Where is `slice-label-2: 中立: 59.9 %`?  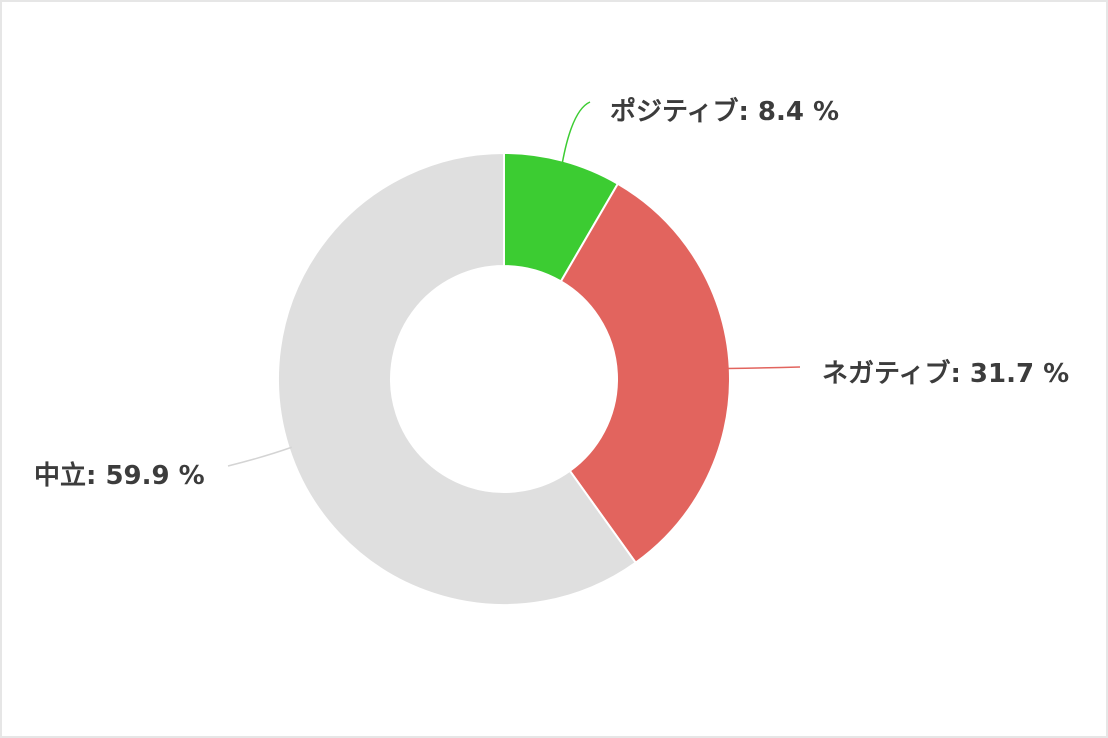
slice-label-2: 中立: 59.9 % is located at coordinates (119, 475).